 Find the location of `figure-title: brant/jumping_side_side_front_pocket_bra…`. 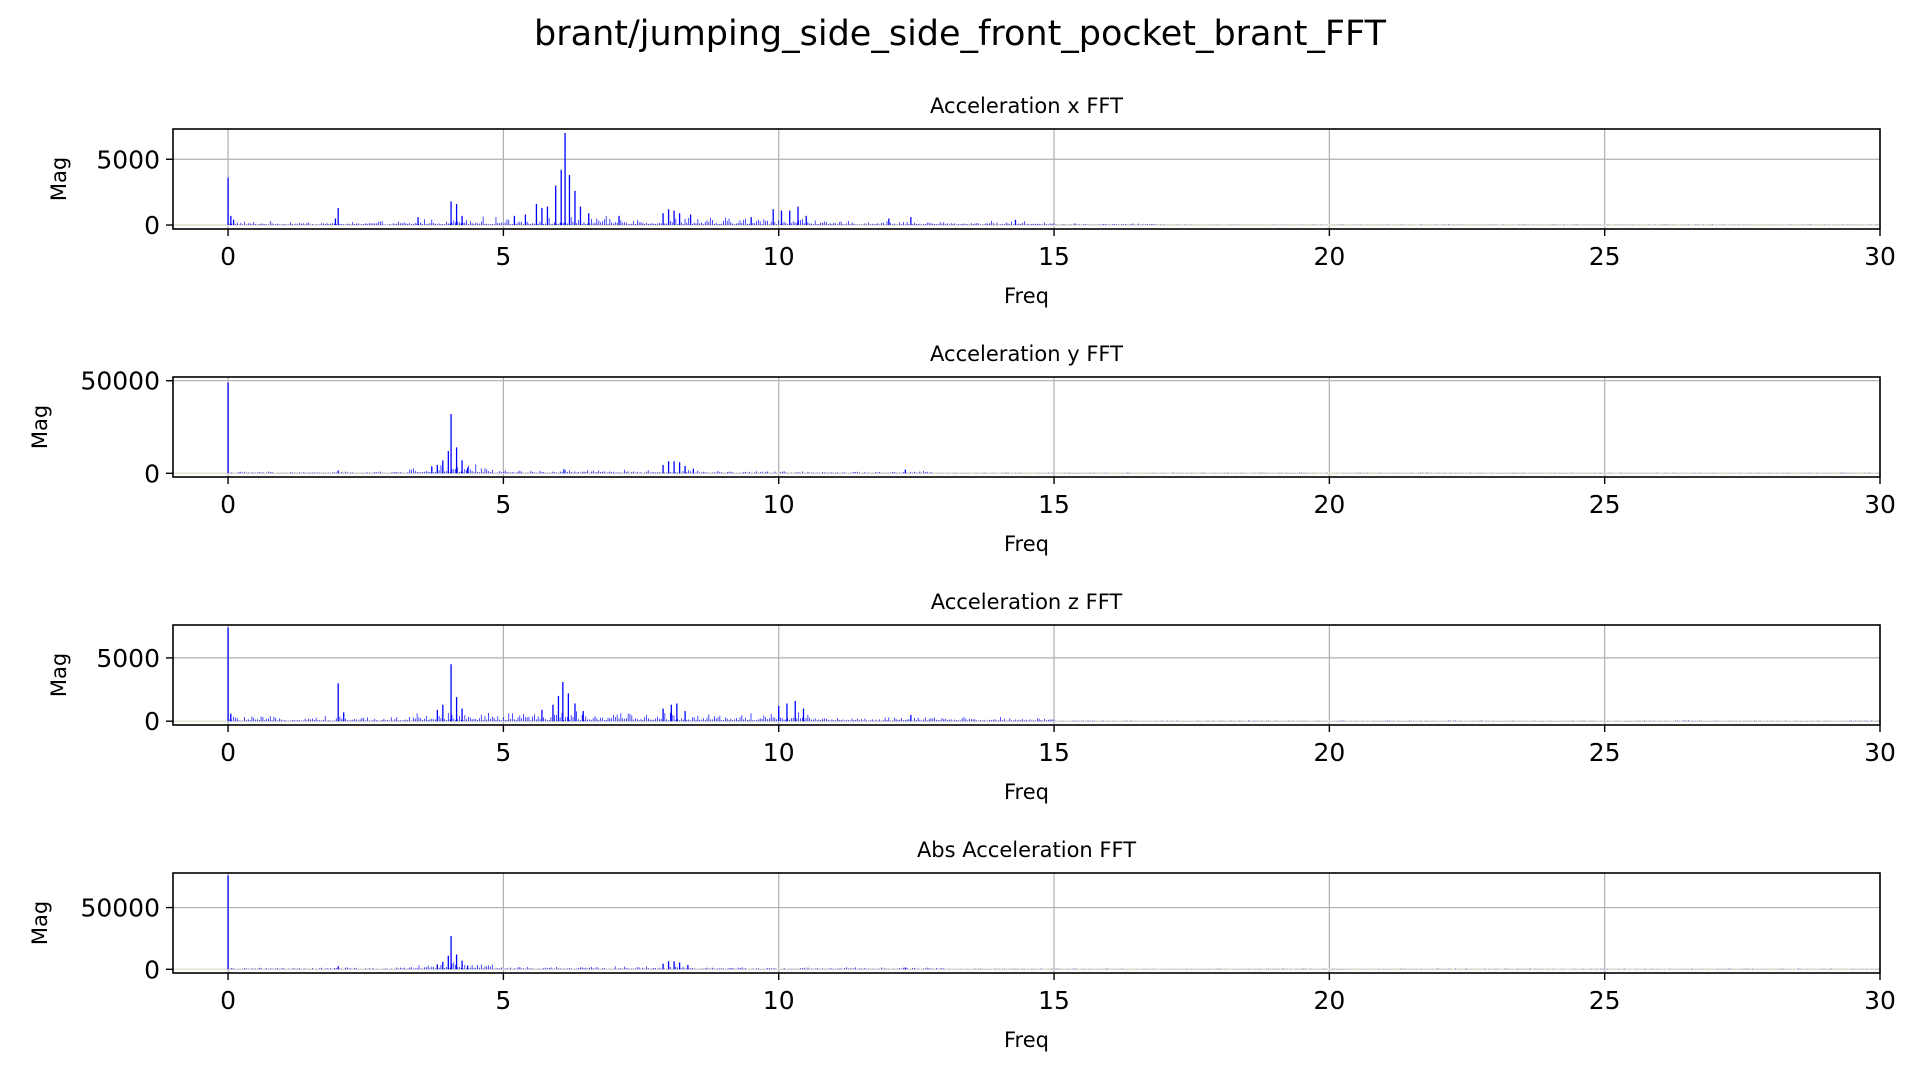

figure-title: brant/jumping_side_side_front_pocket_bra… is located at coordinates (960, 34).